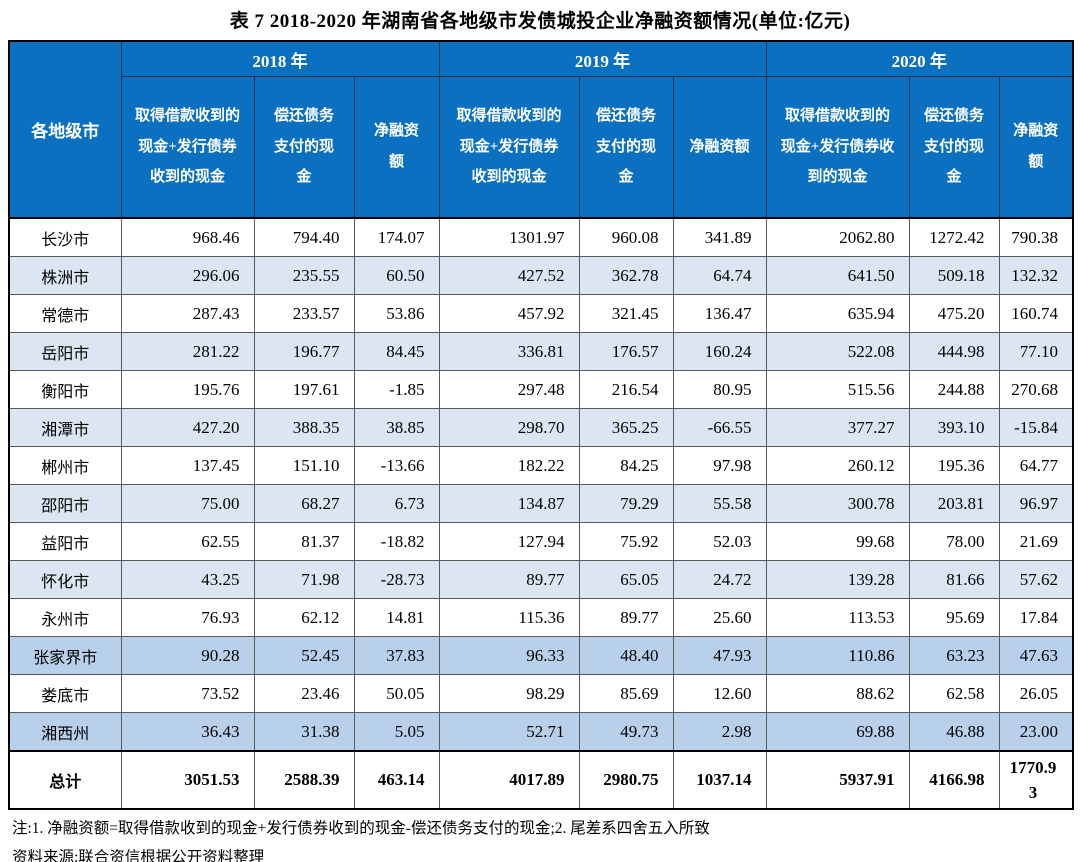 The height and width of the screenshot is (862, 1080). I want to click on value-cell: 2062.80, so click(837, 237).